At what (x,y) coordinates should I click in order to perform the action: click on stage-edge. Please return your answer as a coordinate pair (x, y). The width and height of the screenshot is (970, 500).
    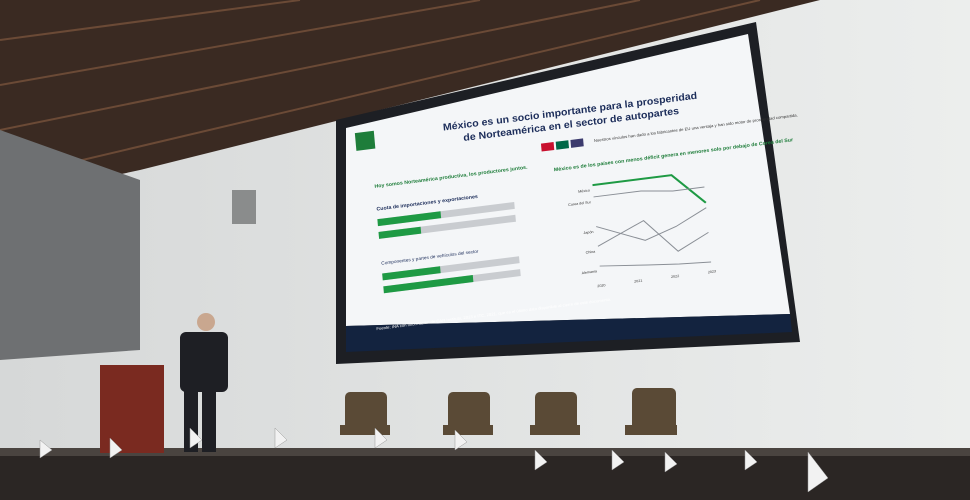
    Looking at the image, I should click on (485, 452).